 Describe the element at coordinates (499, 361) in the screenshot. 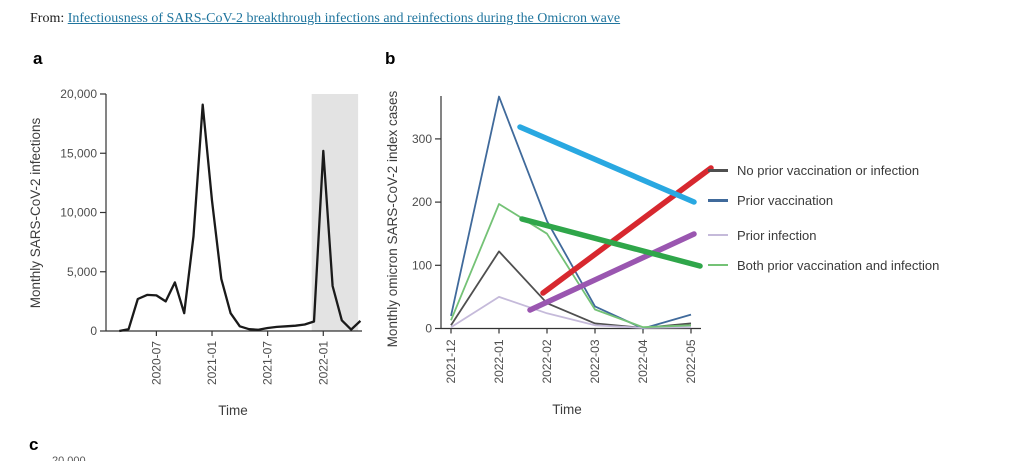

I see `b-x-tick-label: 2022-01` at that location.